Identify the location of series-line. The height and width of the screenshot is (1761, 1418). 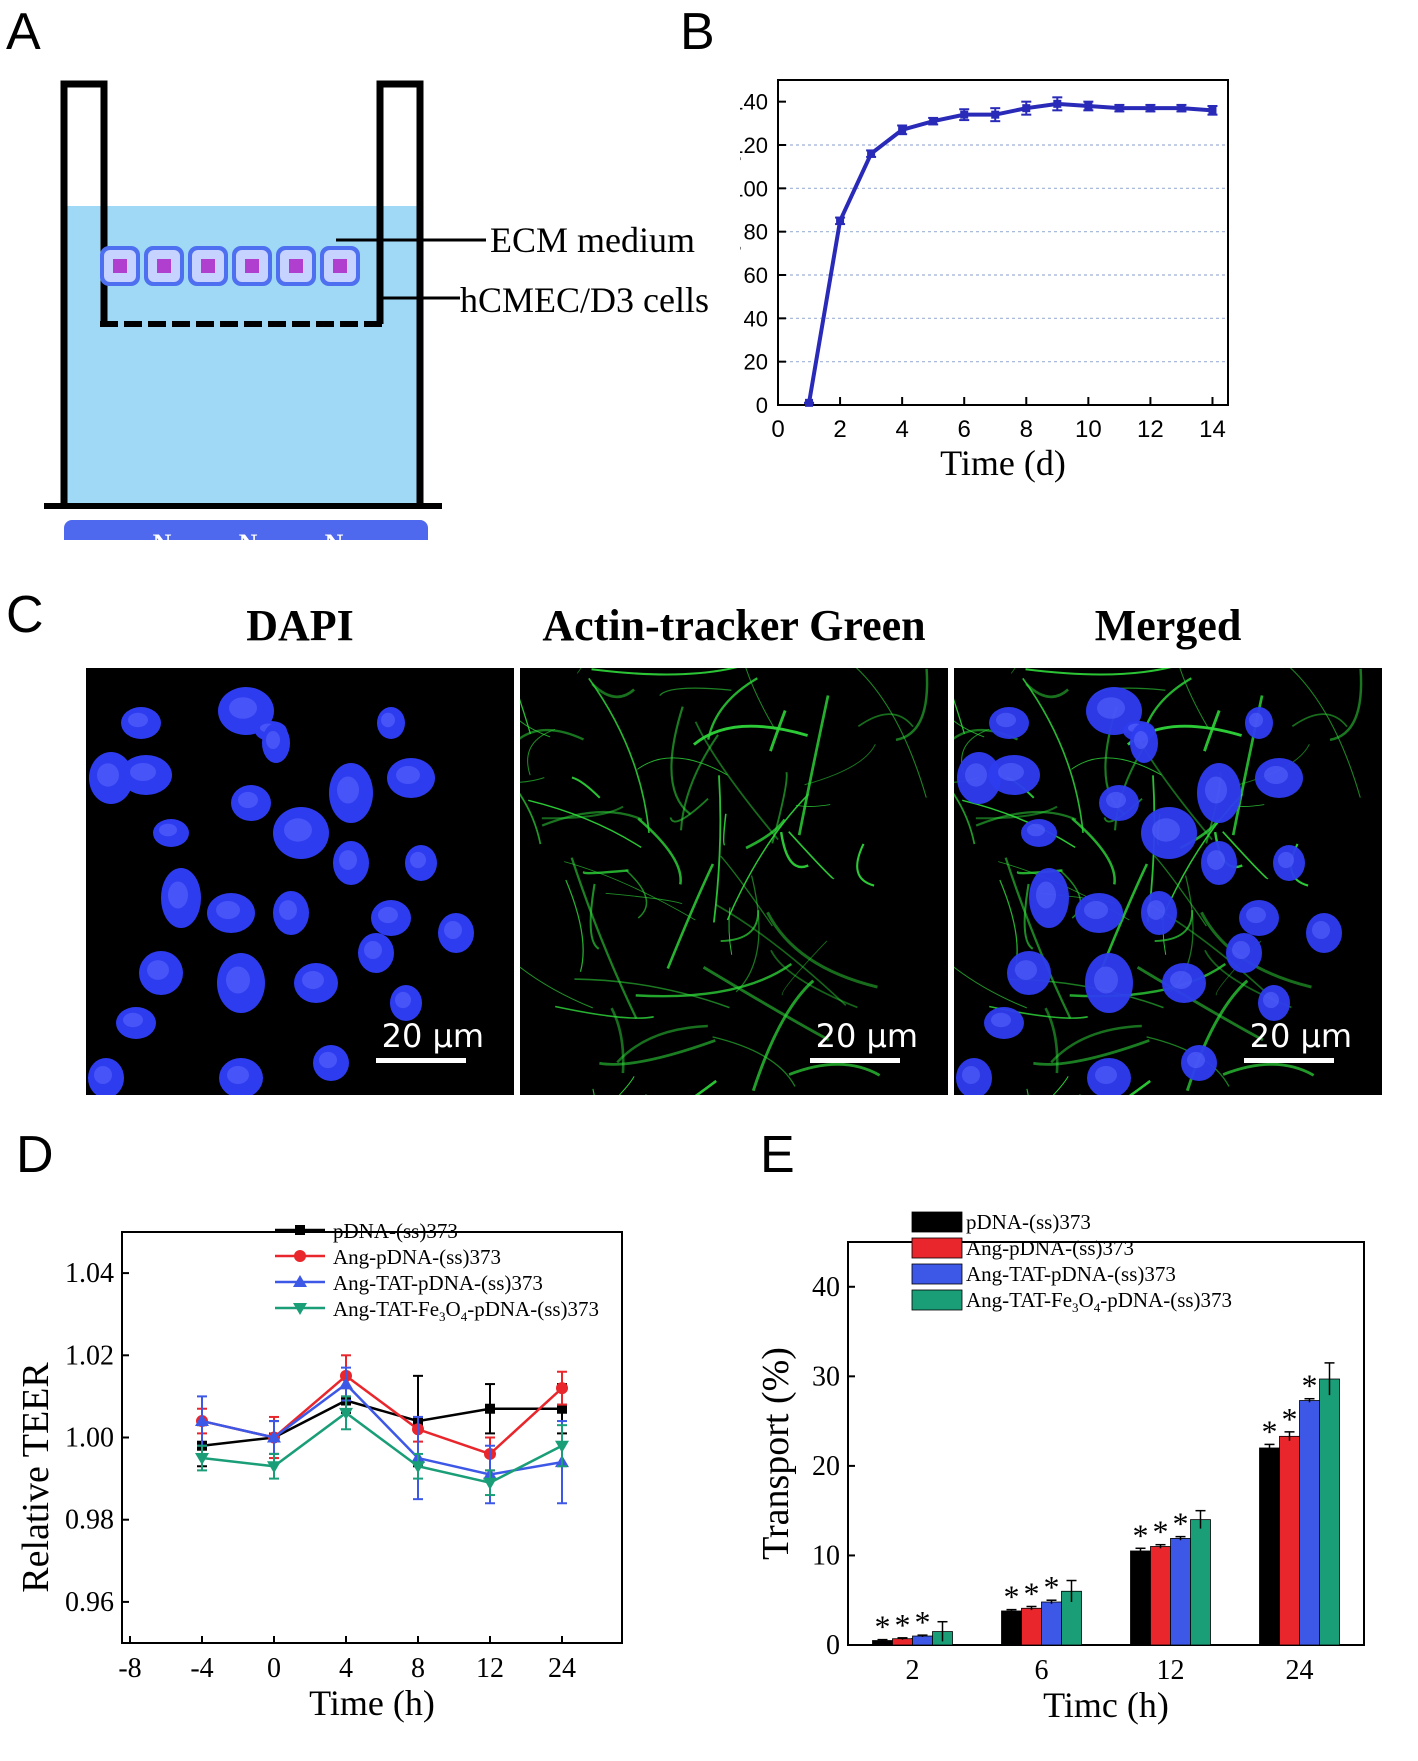
(382, 1415).